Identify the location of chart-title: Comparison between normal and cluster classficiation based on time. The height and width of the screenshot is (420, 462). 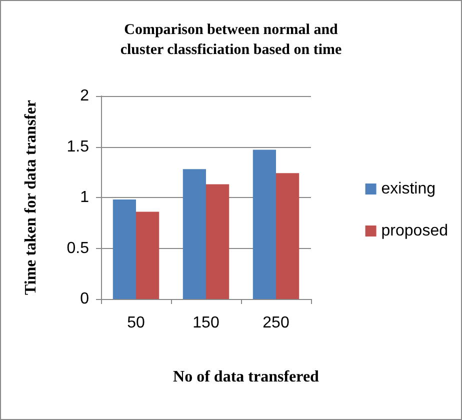
(231, 40).